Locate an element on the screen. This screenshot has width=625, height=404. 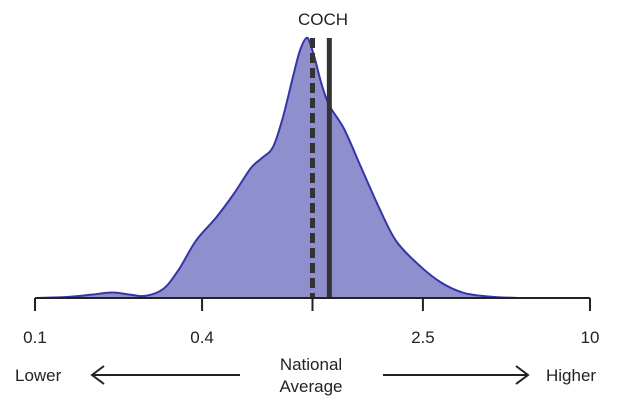
national-label: National is located at coordinates (311, 364).